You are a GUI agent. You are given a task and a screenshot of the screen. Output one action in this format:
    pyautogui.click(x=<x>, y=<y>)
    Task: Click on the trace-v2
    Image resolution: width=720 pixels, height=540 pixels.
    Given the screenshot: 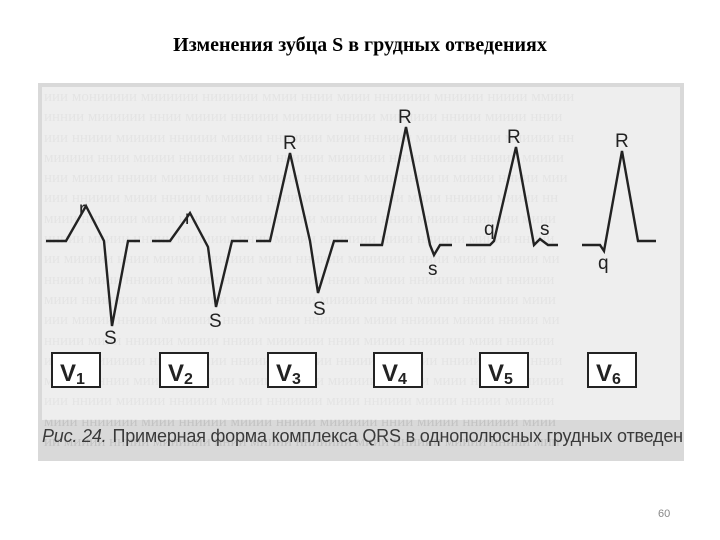 What is the action you would take?
    pyautogui.click(x=200, y=259)
    